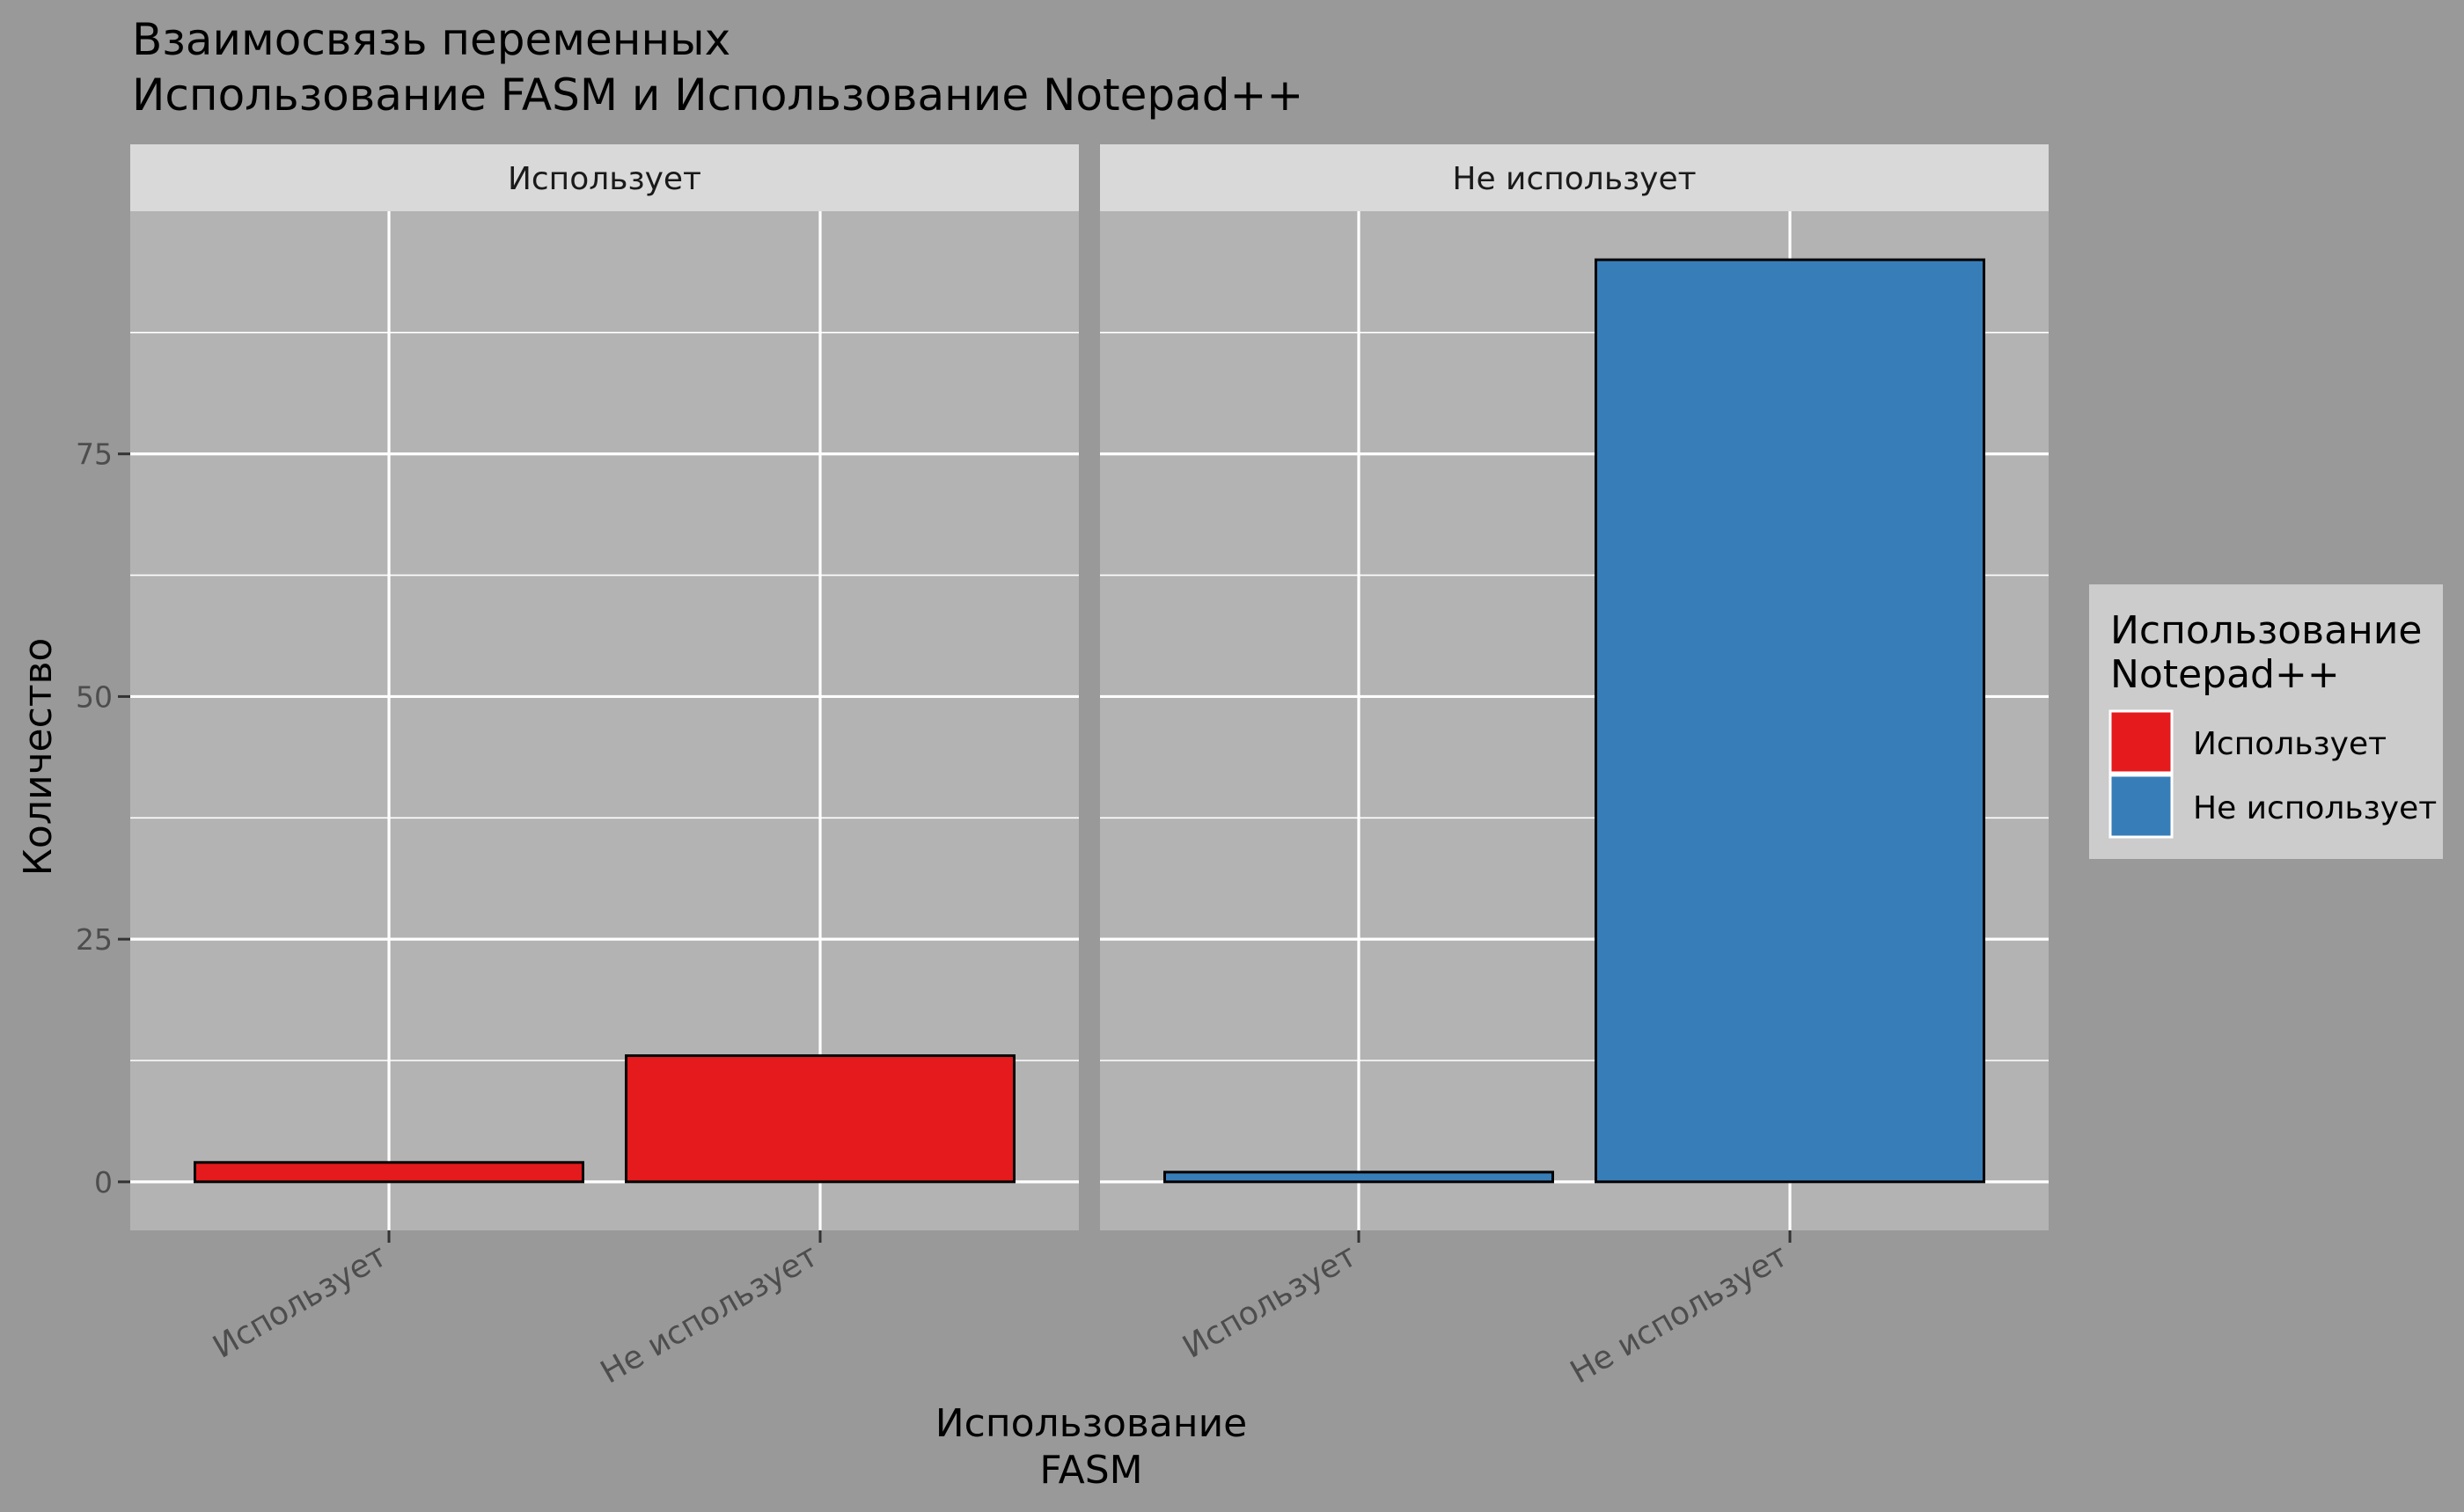  Describe the element at coordinates (94, 454) in the screenshot. I see `y-tick-label: 75` at that location.